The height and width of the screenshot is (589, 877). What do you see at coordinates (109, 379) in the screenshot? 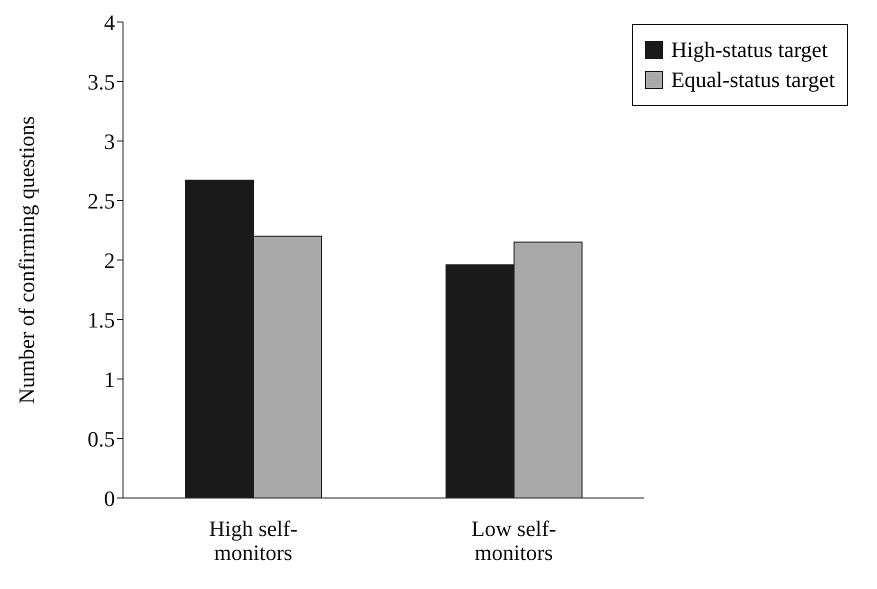
I see `y-tick-label: 1` at bounding box center [109, 379].